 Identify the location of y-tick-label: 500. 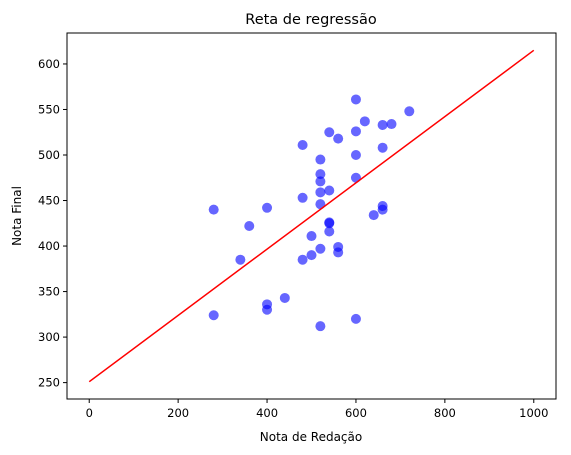
(49, 155).